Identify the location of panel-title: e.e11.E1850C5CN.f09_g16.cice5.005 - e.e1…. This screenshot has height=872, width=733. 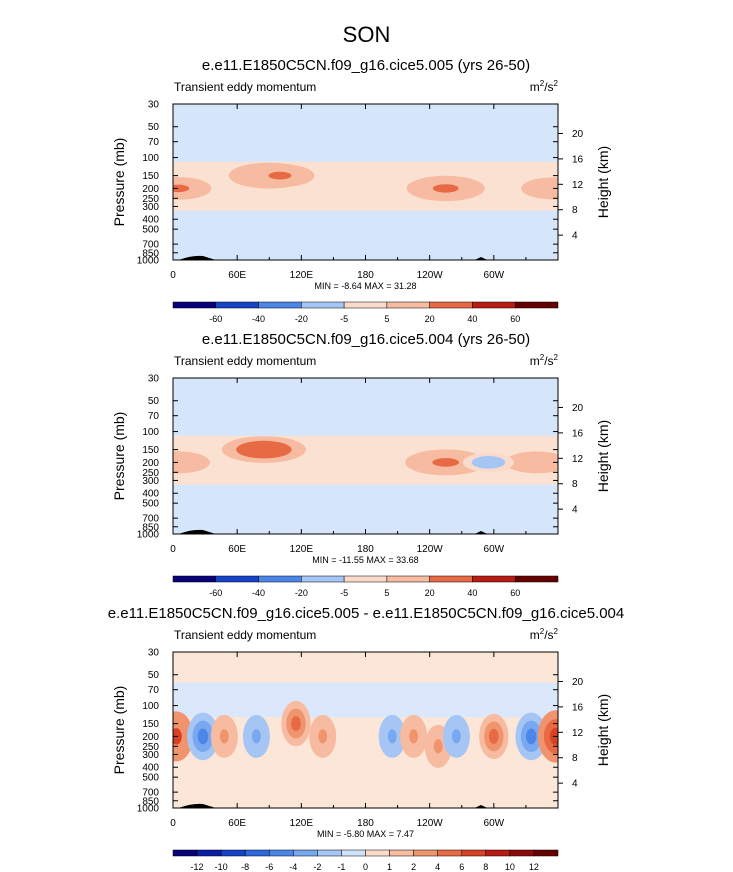
(366, 613).